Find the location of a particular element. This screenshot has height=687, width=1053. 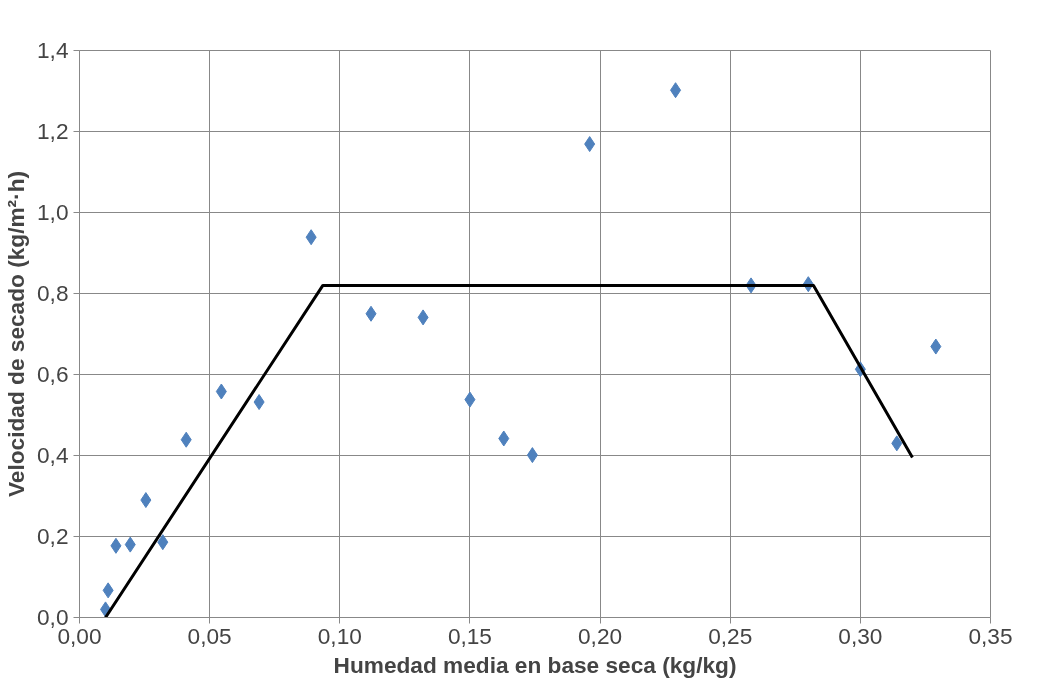

y-tick-label: 0,6 is located at coordinates (53, 374).